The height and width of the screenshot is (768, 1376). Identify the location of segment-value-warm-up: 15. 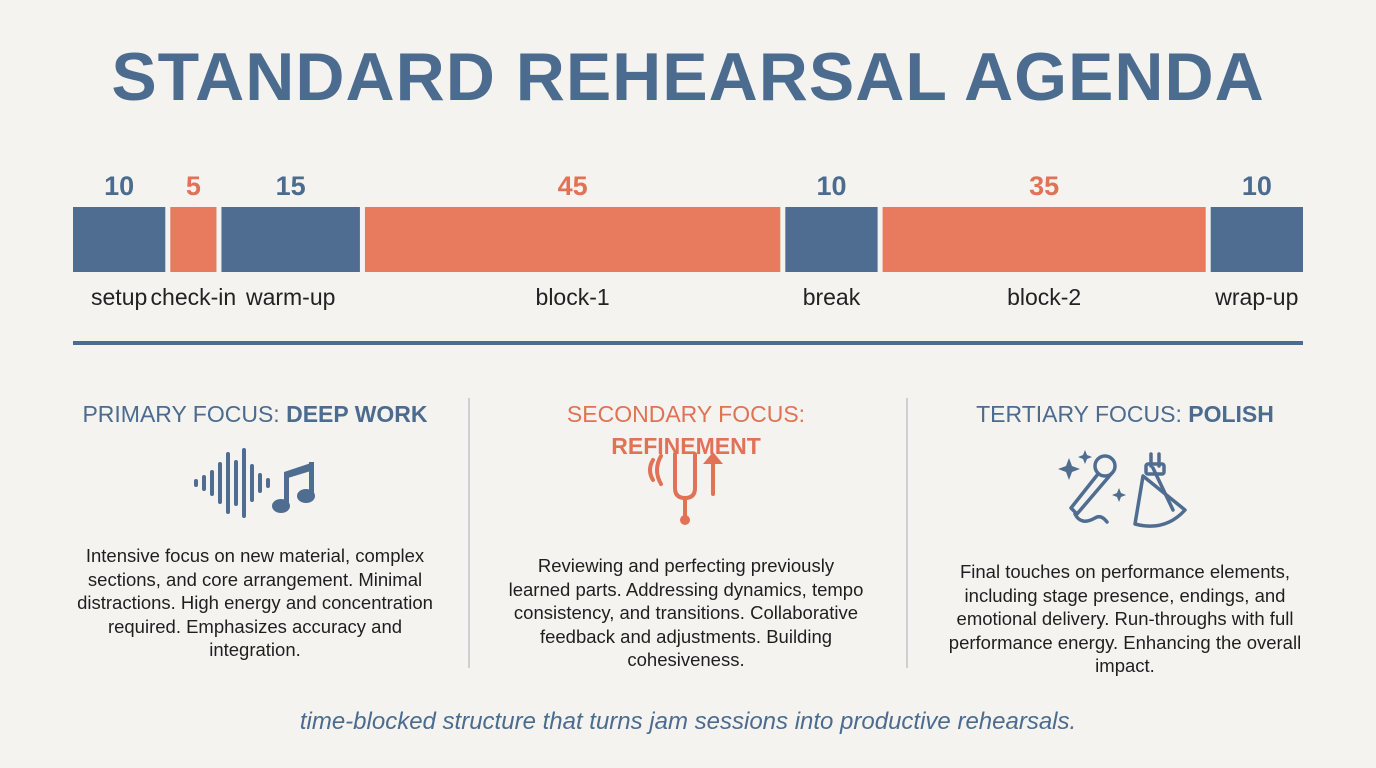
(291, 186).